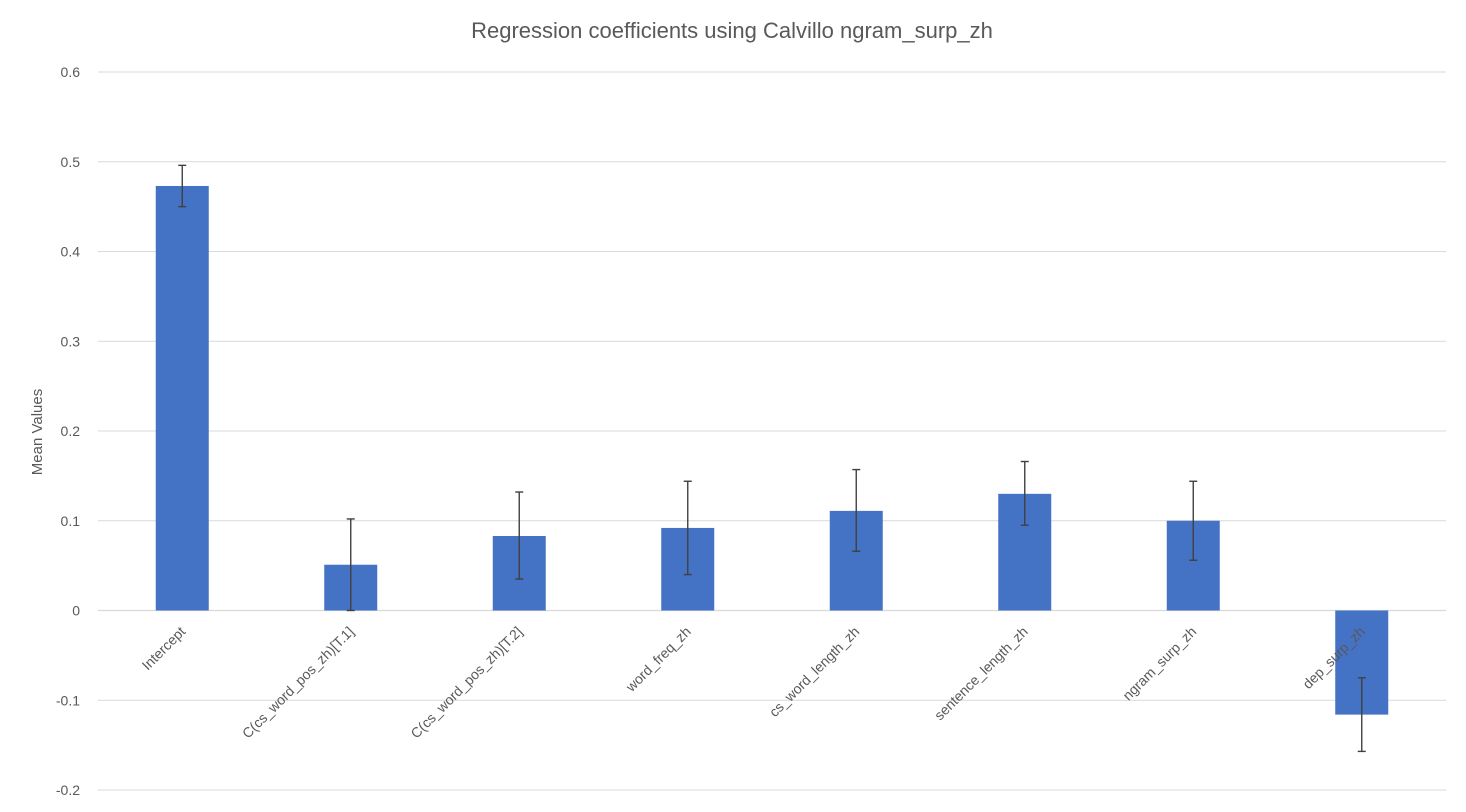 The height and width of the screenshot is (812, 1466). I want to click on y-tick-label-8: -0.2, so click(68, 790).